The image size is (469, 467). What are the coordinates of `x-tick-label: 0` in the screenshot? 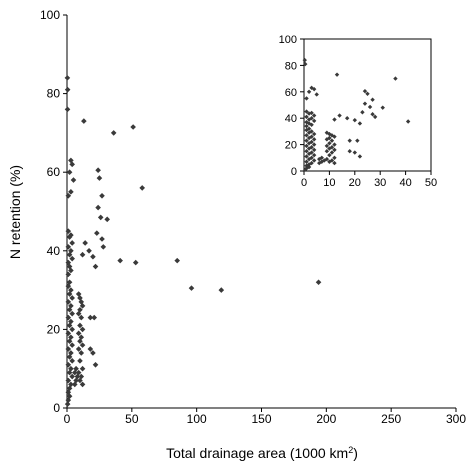 It's located at (304, 183).